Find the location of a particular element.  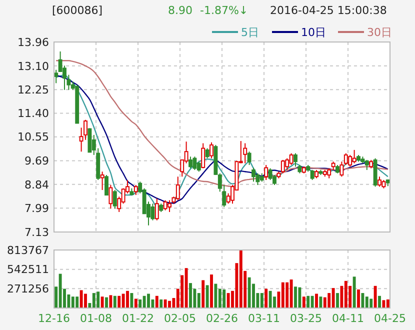

y-tick-label: 9.69 is located at coordinates (36, 161).